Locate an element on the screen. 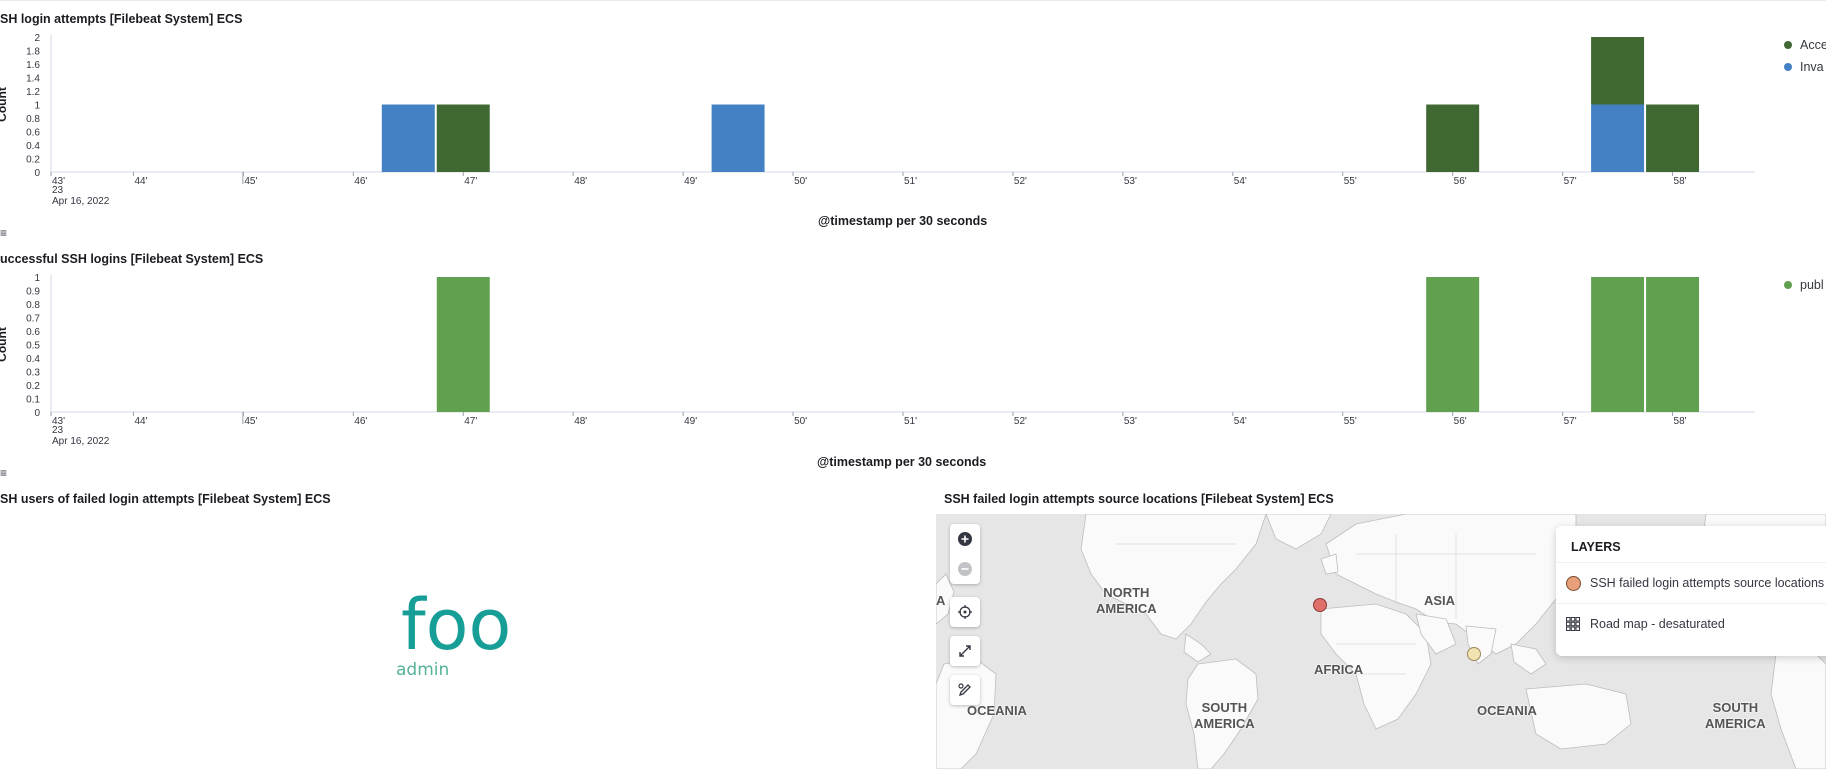 The height and width of the screenshot is (769, 1826). legend-item-publ: publ is located at coordinates (1804, 285).